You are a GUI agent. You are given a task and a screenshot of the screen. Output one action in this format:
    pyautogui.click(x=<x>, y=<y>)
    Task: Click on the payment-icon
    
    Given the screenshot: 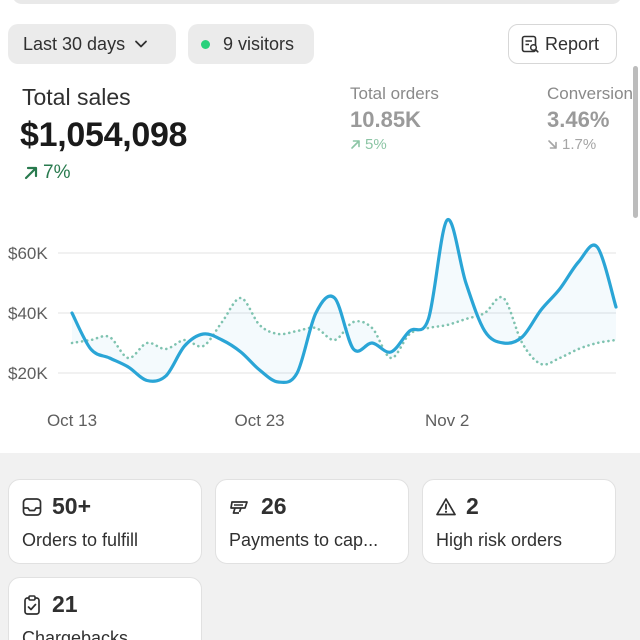 What is the action you would take?
    pyautogui.click(x=239, y=507)
    